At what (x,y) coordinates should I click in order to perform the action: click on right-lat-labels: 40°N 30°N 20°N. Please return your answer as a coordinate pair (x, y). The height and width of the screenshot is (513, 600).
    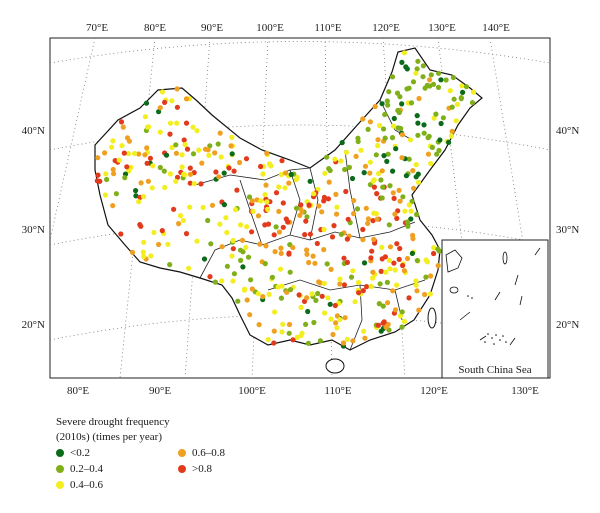
    Looking at the image, I should click on (567, 228).